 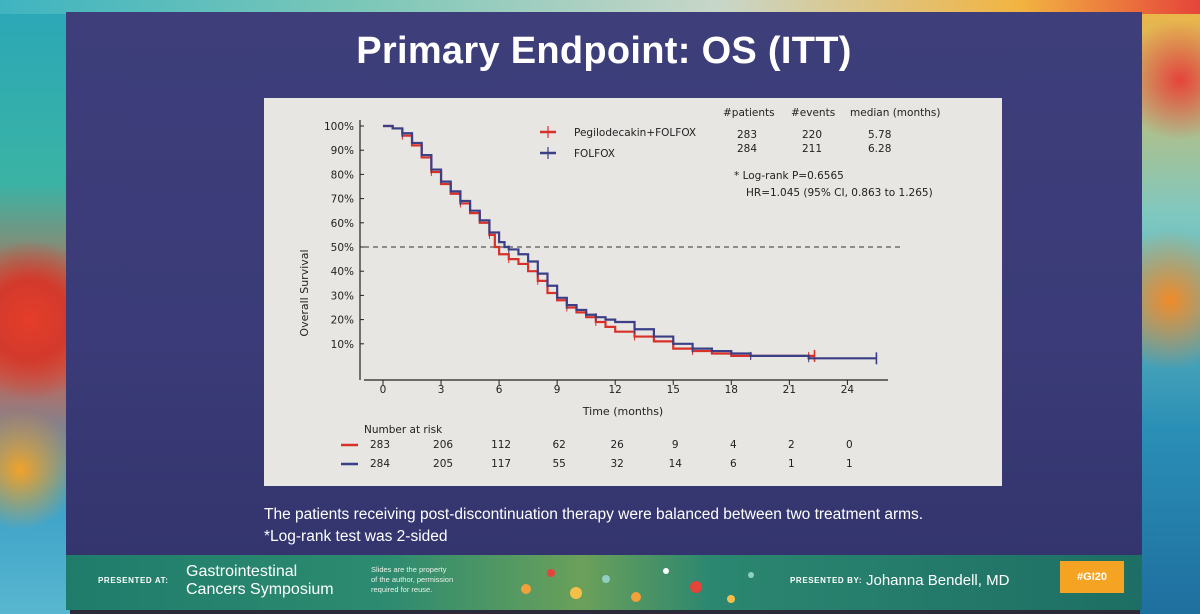 I want to click on background-right, so click(x=1170, y=307).